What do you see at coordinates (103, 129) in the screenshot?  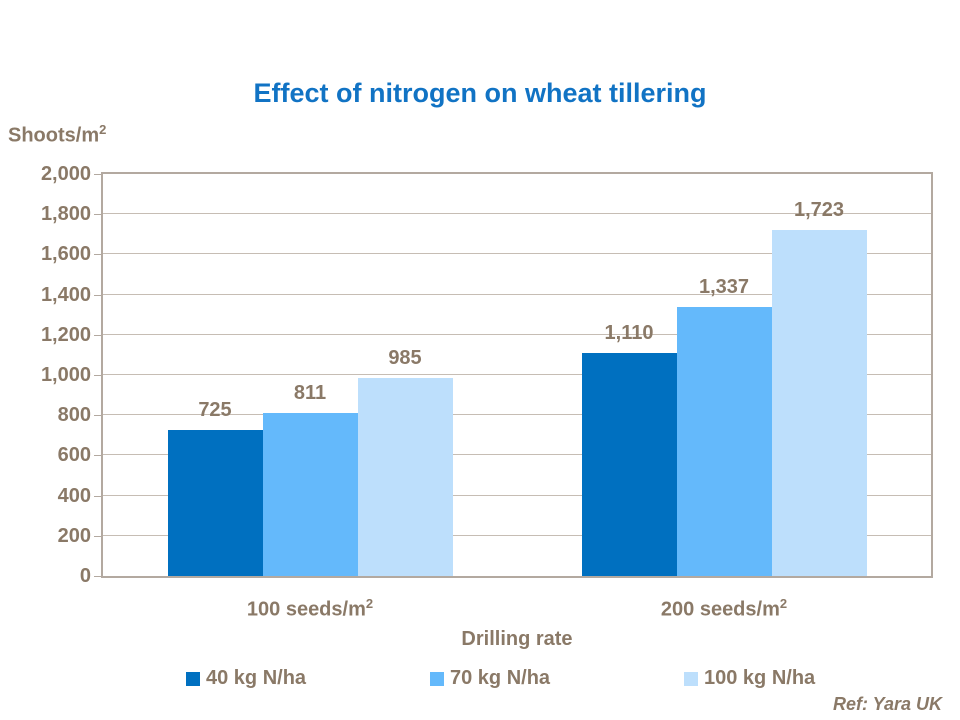 I see `y-axis-title-sup: 2` at bounding box center [103, 129].